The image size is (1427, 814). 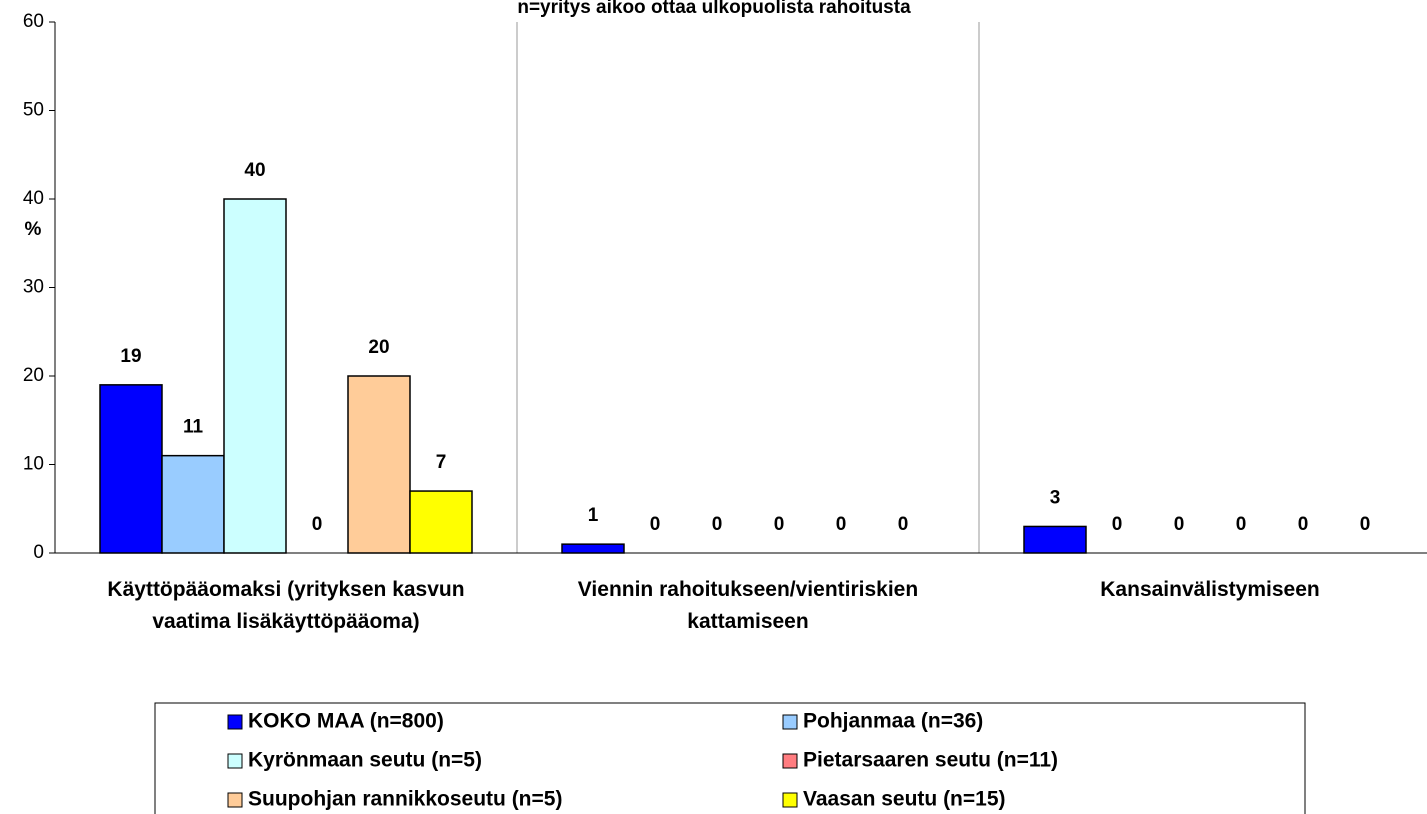 What do you see at coordinates (193, 427) in the screenshot?
I see `data-label: 11` at bounding box center [193, 427].